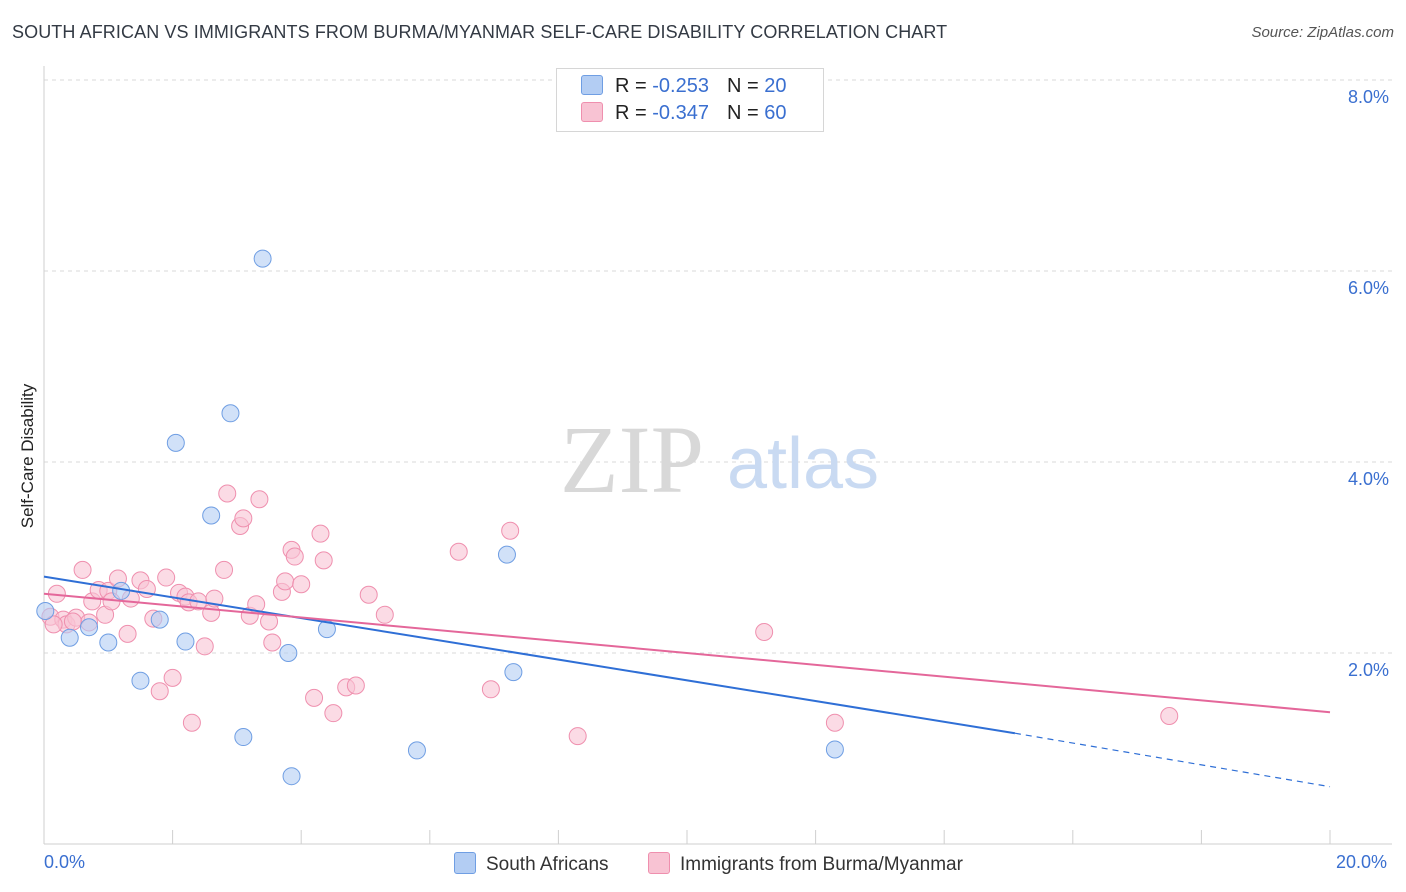 The height and width of the screenshot is (892, 1406). I want to click on y-tick-2: 2.0%, so click(1369, 670).